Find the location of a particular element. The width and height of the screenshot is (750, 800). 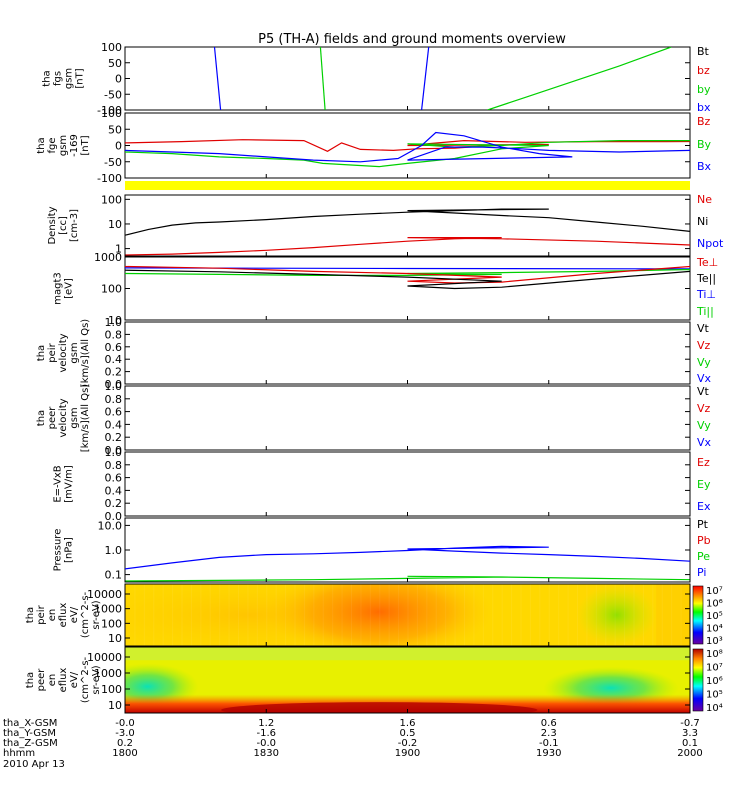

colorbar-tick-label: 10⁶ is located at coordinates (714, 681).